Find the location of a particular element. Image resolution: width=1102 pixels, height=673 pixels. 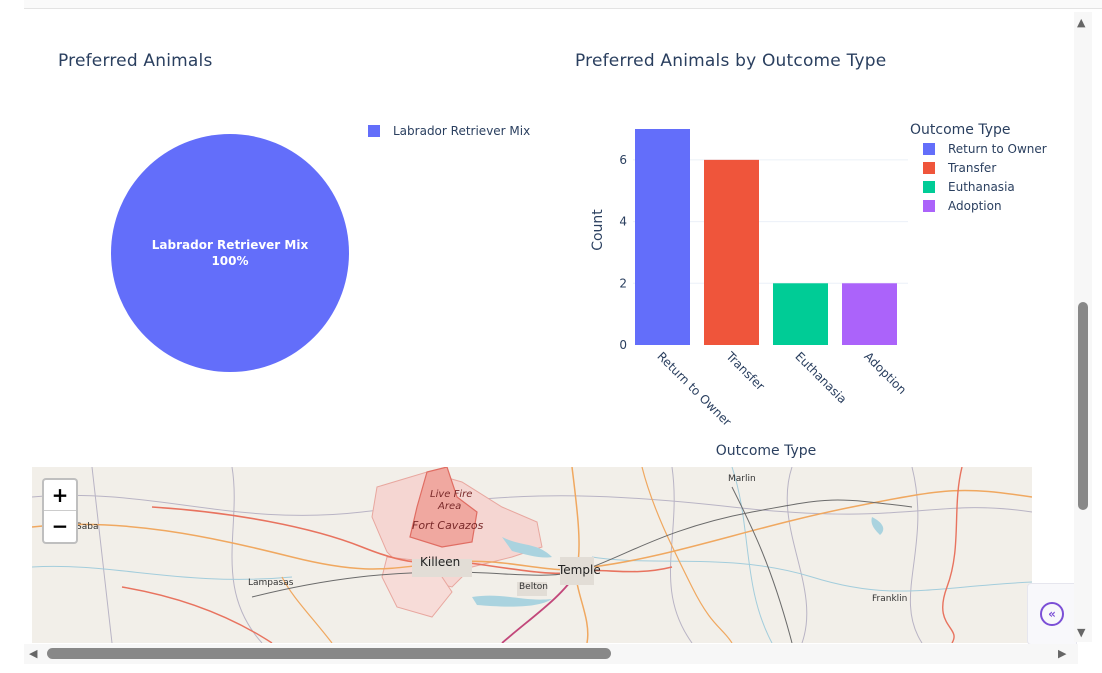

pie-legend-item: Labrador Retriever Mix is located at coordinates (449, 131).